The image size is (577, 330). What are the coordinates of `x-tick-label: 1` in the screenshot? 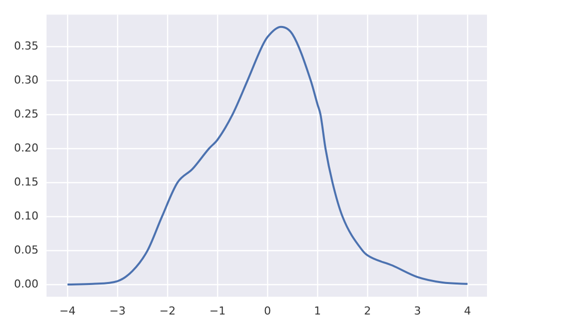 It's located at (317, 311).